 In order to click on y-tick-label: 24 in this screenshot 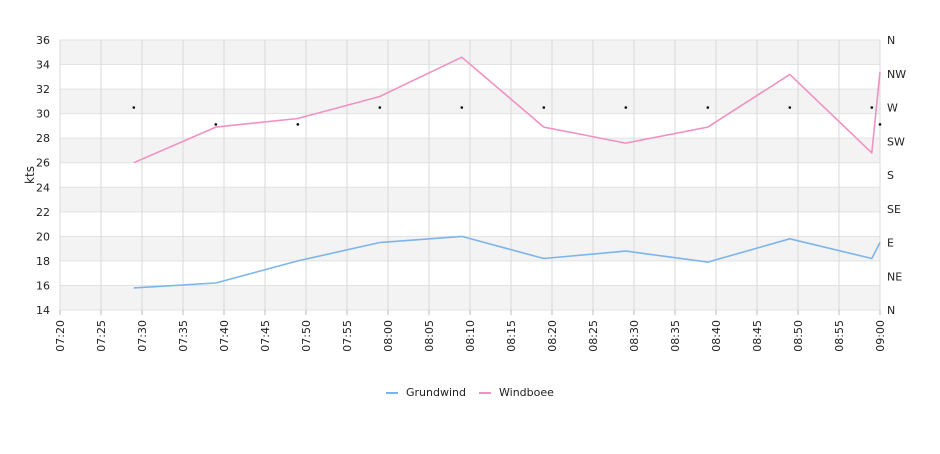, I will do `click(43, 187)`.